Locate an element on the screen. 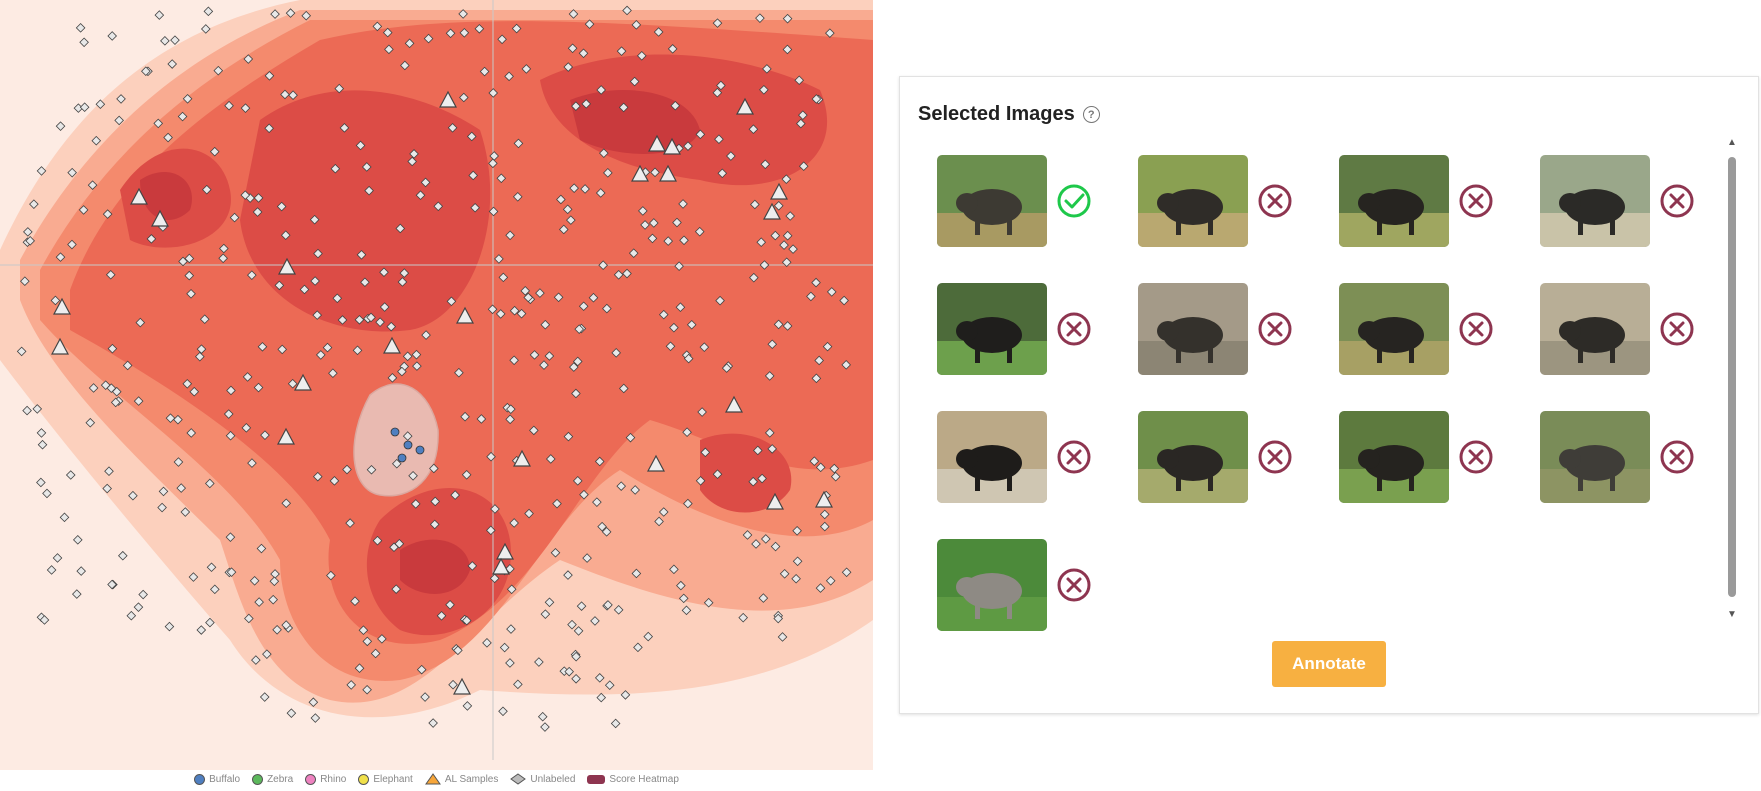 The width and height of the screenshot is (1761, 791). buffalo-point is located at coordinates (408, 445).